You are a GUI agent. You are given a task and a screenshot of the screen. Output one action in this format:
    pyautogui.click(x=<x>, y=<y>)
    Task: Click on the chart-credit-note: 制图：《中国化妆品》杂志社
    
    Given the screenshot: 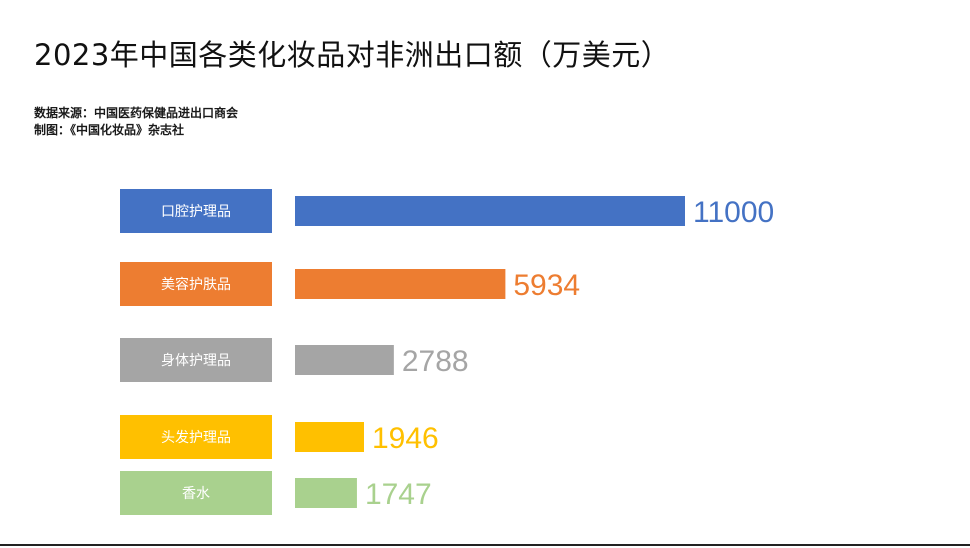 What is the action you would take?
    pyautogui.click(x=109, y=130)
    